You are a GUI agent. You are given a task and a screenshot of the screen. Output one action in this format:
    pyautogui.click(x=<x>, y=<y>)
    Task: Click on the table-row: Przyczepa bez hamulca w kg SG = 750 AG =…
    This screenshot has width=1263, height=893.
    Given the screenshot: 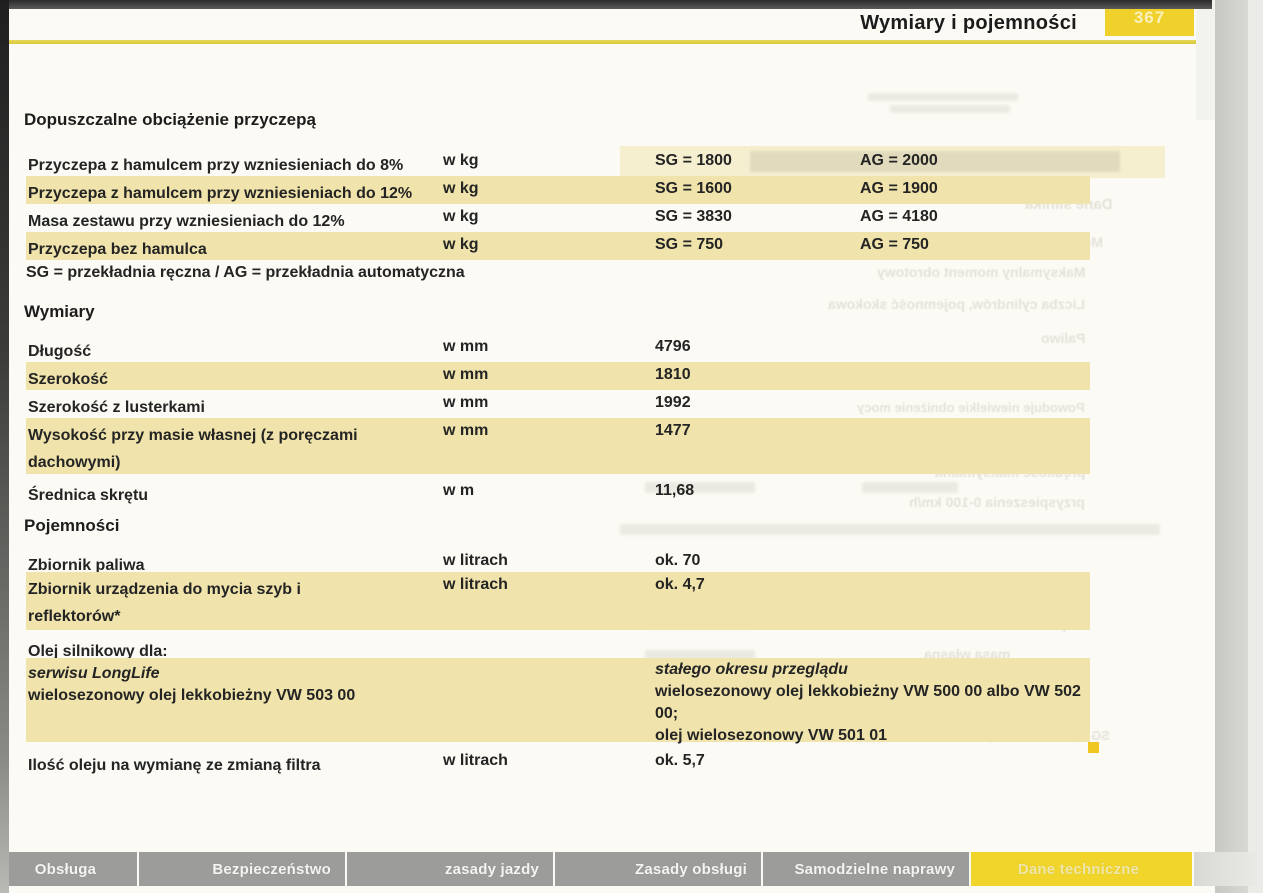 What is the action you would take?
    pyautogui.click(x=558, y=246)
    